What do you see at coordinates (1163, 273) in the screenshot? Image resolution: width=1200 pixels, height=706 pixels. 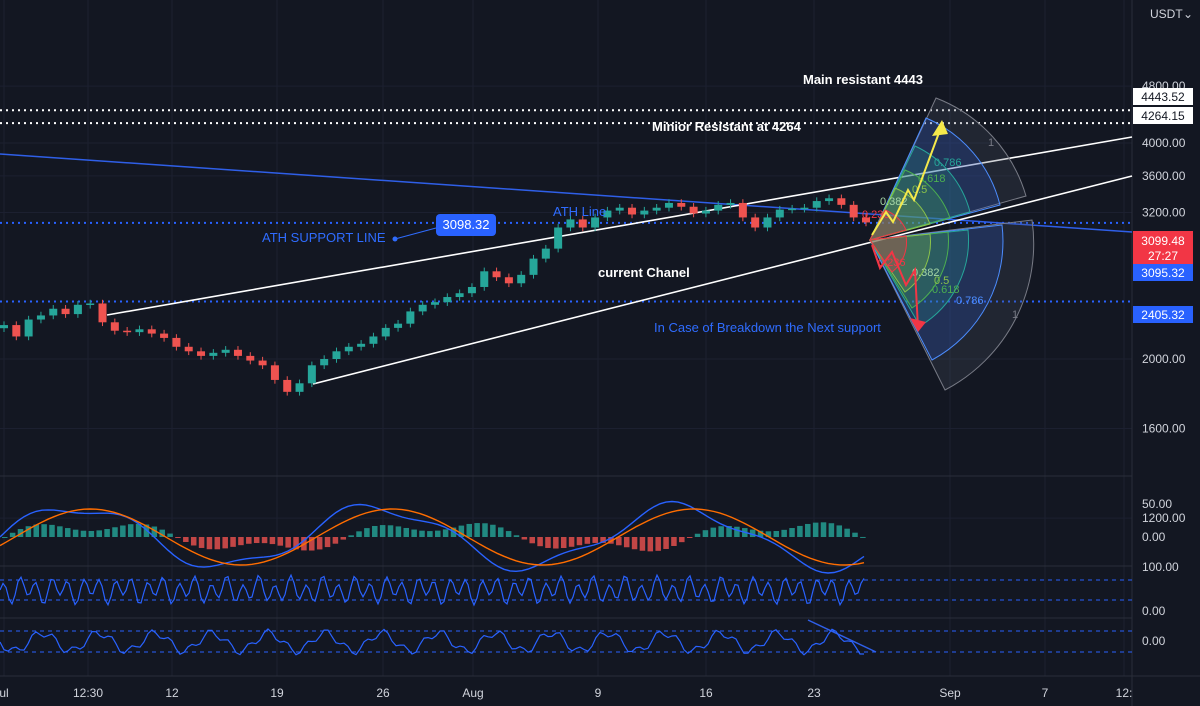 I see `svg-text: 3095.32` at bounding box center [1163, 273].